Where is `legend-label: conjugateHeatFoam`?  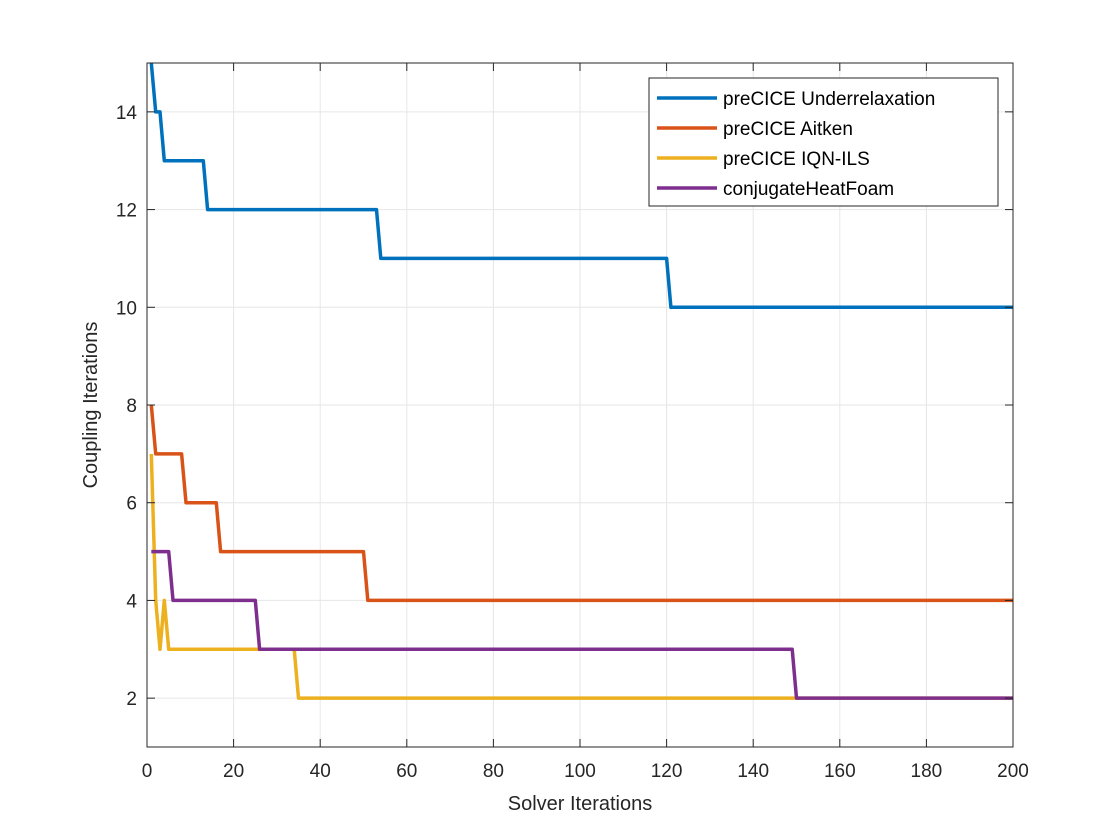
legend-label: conjugateHeatFoam is located at coordinates (808, 189).